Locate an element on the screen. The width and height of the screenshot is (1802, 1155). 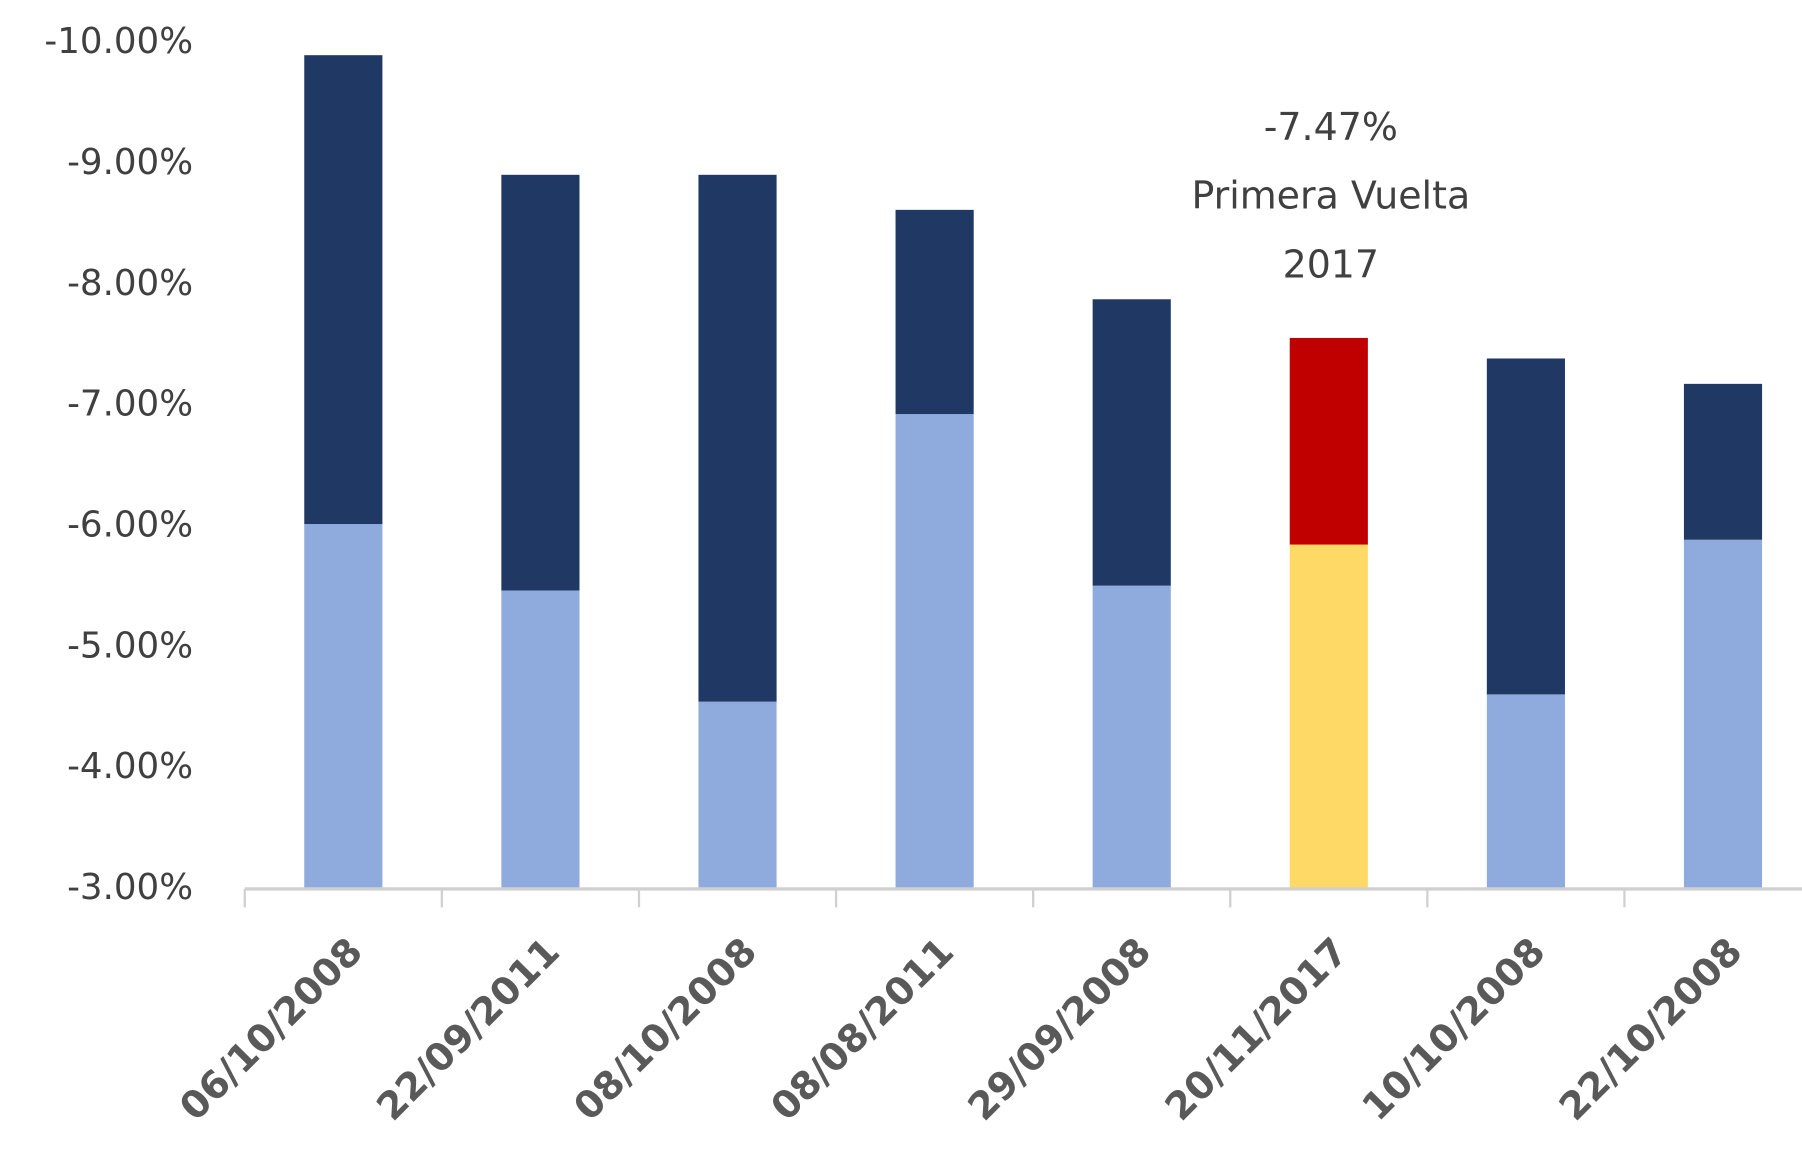
x-tick-label: 22/09/2011 is located at coordinates (468, 1029).